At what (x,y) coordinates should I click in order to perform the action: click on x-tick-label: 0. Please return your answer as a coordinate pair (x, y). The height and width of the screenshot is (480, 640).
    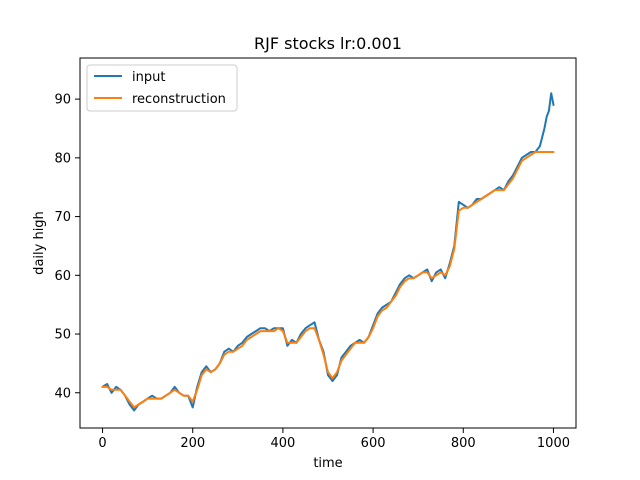
    Looking at the image, I should click on (102, 443).